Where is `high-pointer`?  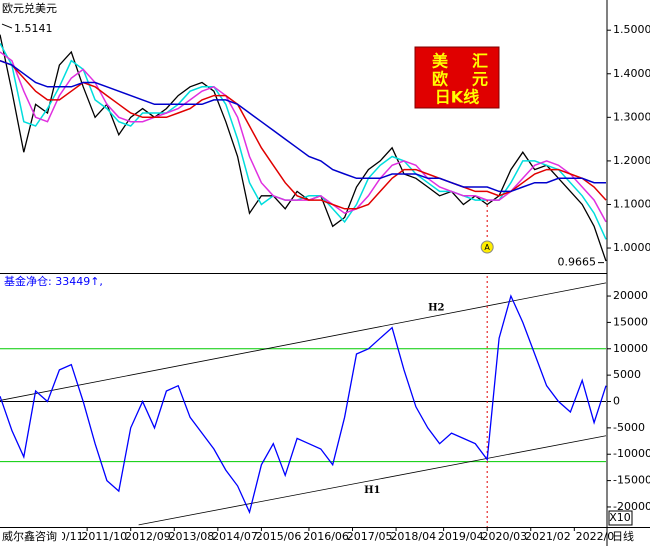
high-pointer is located at coordinates (7, 26).